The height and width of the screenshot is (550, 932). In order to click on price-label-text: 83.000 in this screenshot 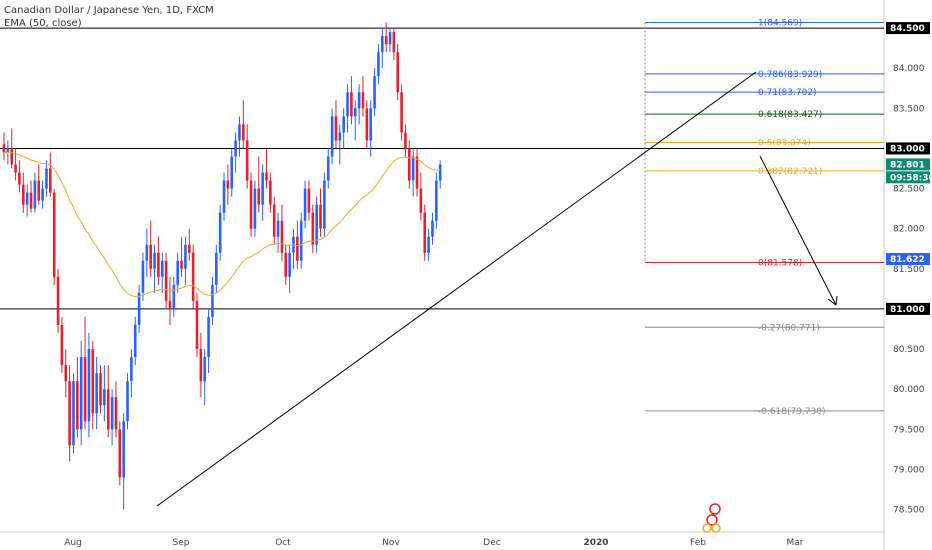, I will do `click(907, 149)`.